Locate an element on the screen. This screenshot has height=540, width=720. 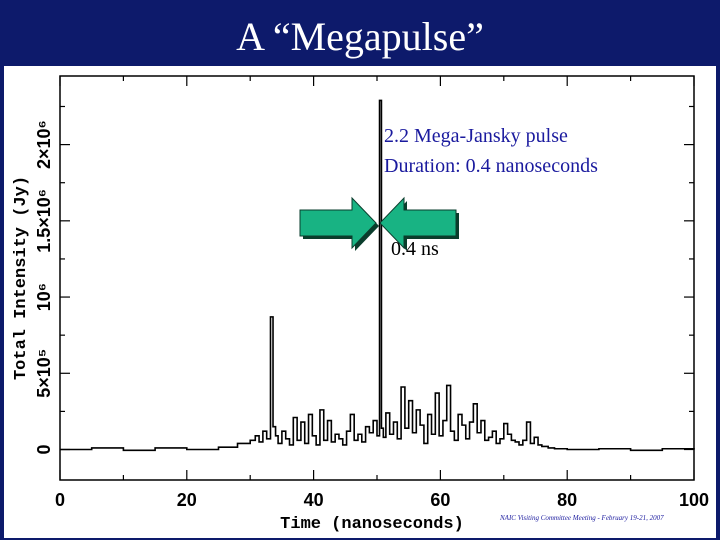
x-tick-label: 20 is located at coordinates (187, 500).